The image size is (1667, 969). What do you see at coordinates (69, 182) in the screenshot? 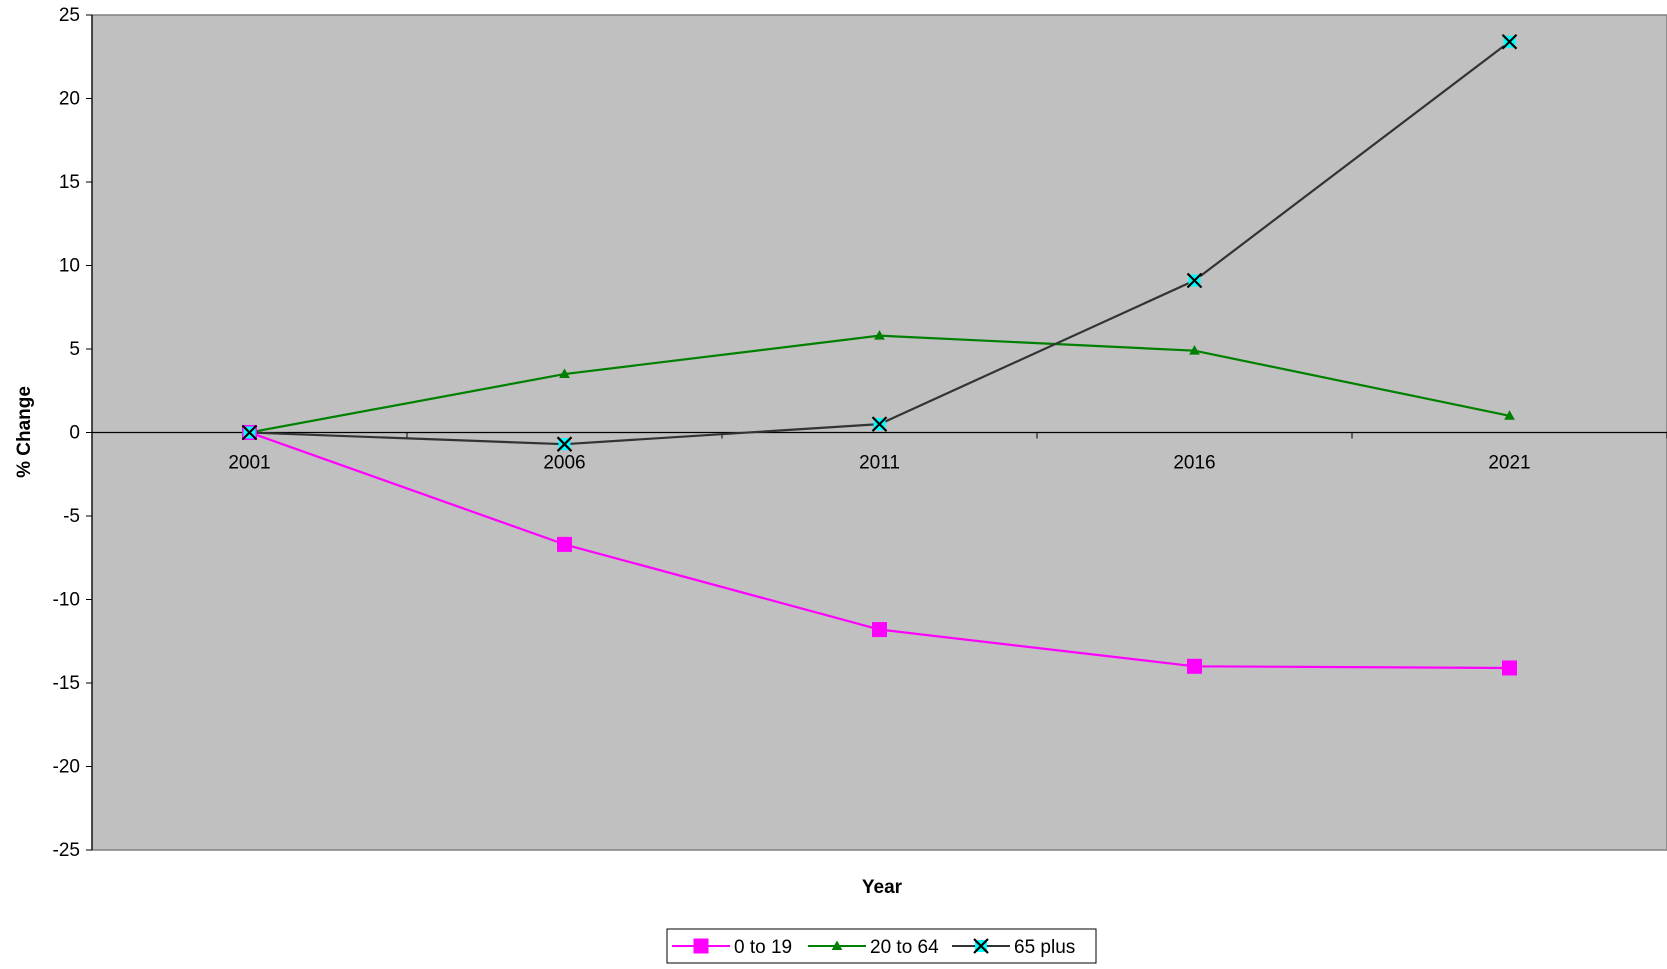
I see `y-tick-label: 15` at bounding box center [69, 182].